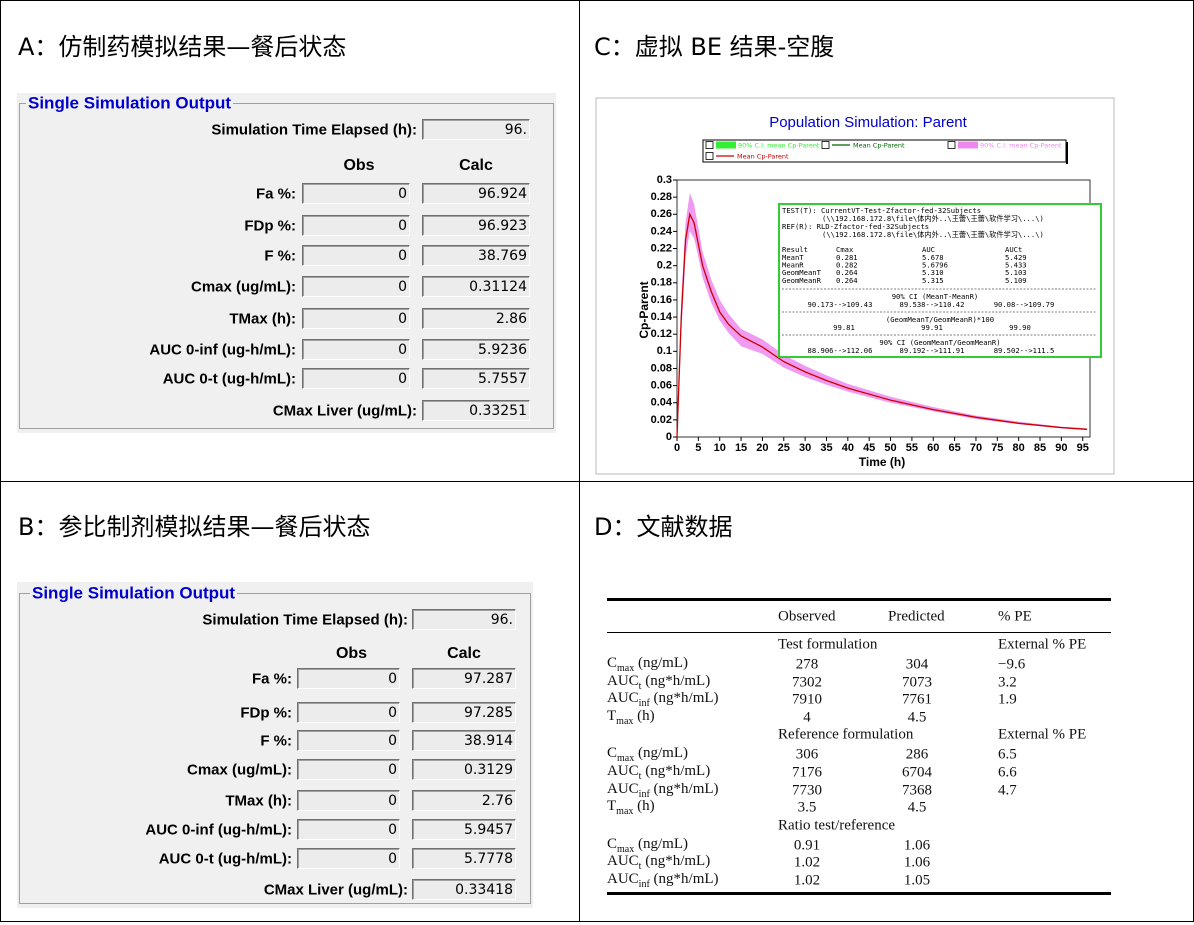 This screenshot has height=925, width=1194. I want to click on field-label: F %:, so click(276, 741).